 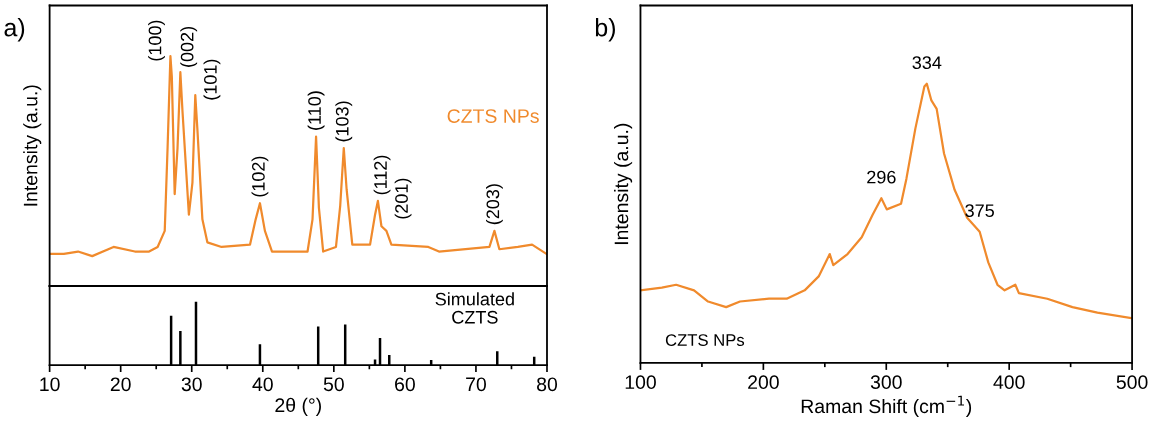 What do you see at coordinates (14, 30) in the screenshot?
I see `text: a)` at bounding box center [14, 30].